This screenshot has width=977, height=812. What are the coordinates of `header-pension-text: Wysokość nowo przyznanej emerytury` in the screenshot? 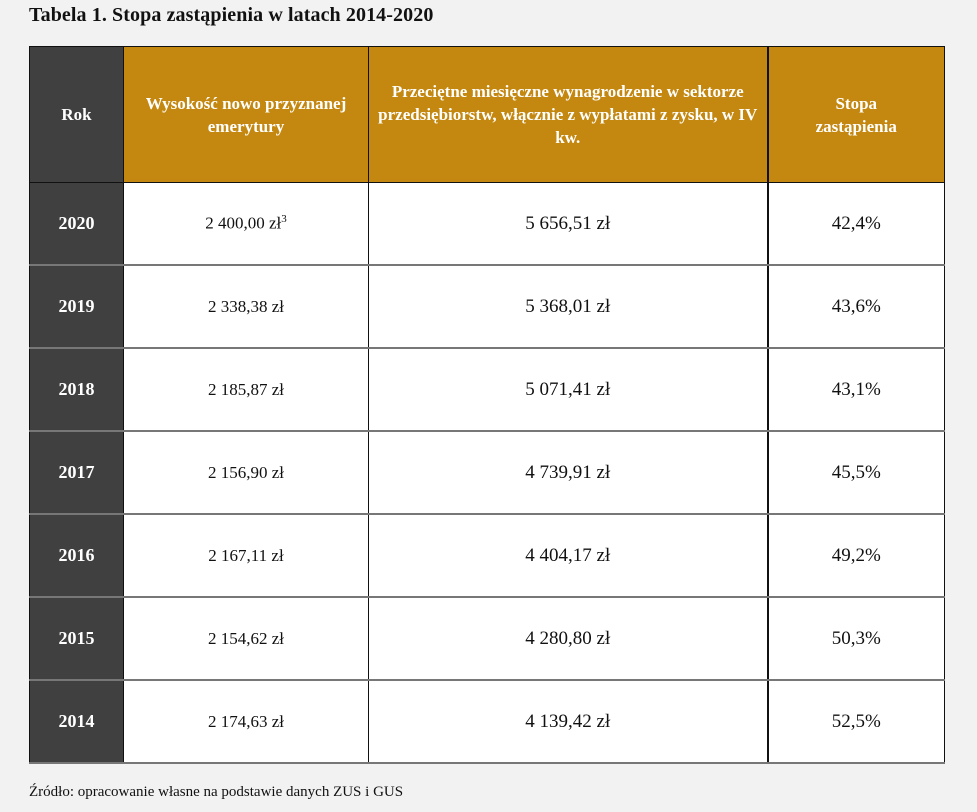 It's located at (246, 114).